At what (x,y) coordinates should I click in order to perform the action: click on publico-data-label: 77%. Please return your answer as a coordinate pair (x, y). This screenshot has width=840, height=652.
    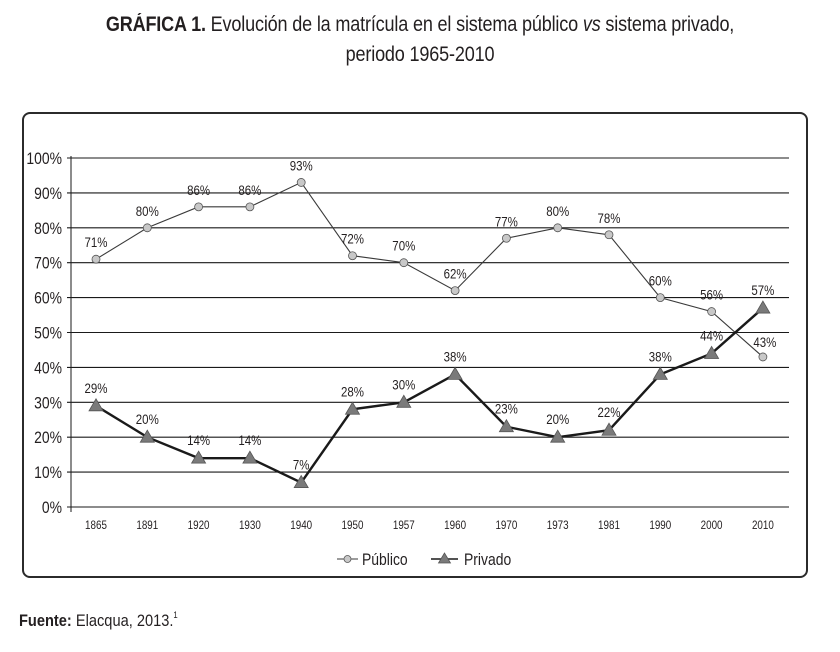
    Looking at the image, I should click on (506, 221).